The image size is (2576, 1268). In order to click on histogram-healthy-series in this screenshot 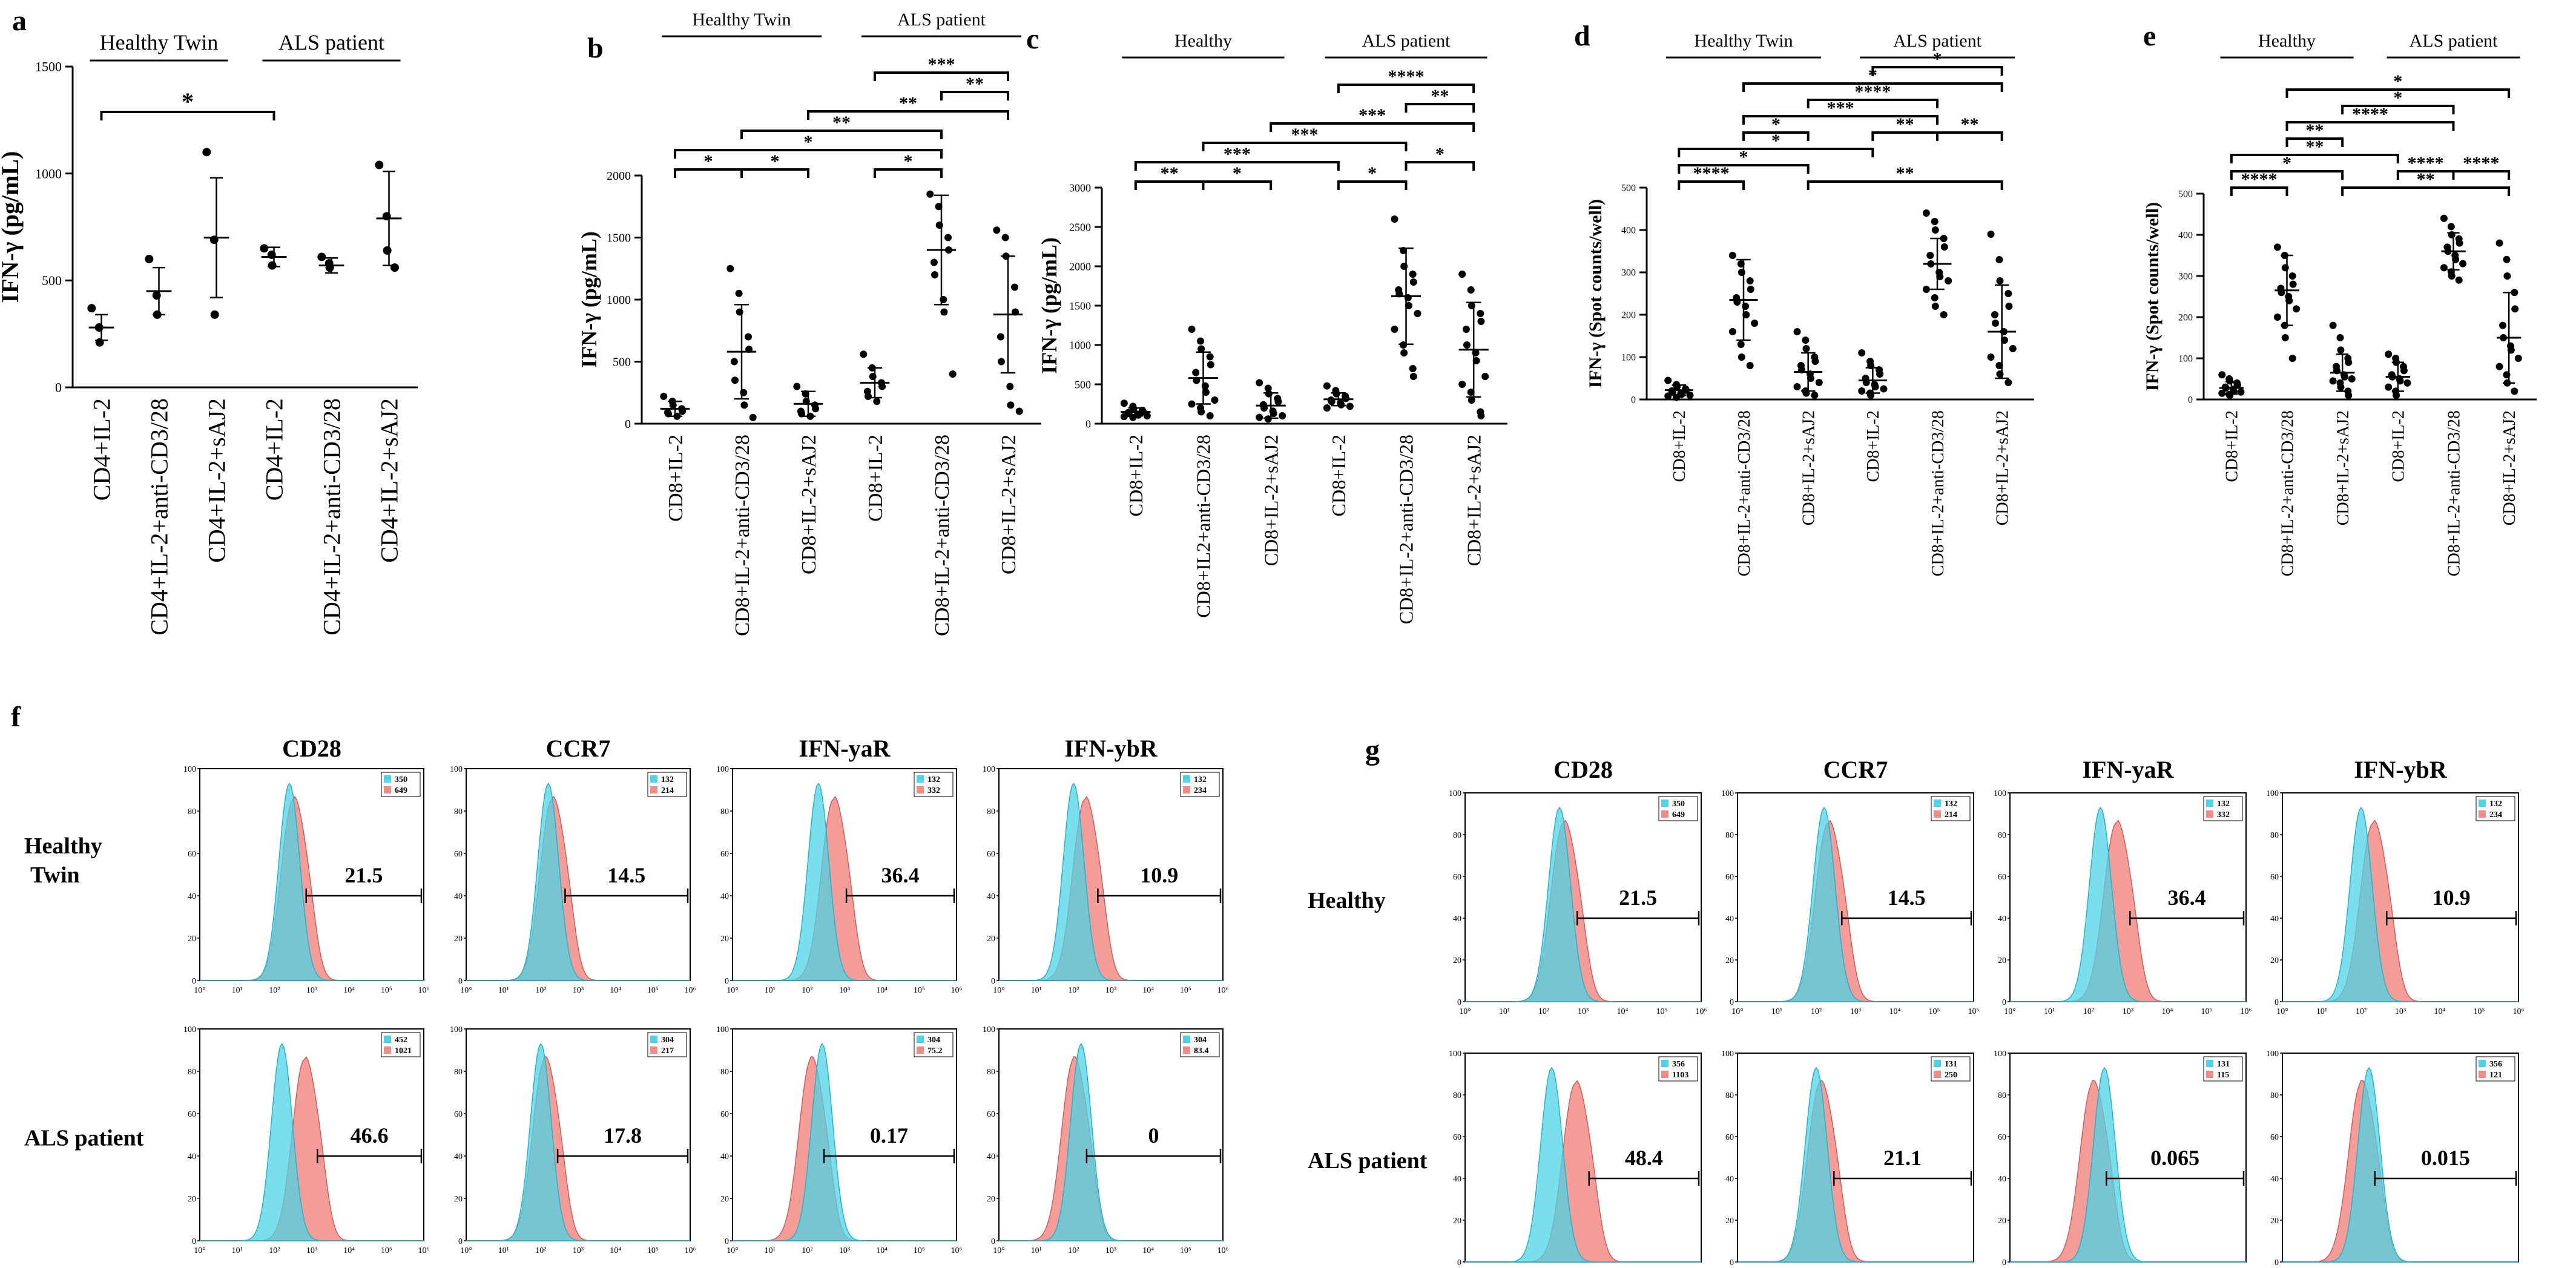, I will do `click(312, 882)`.